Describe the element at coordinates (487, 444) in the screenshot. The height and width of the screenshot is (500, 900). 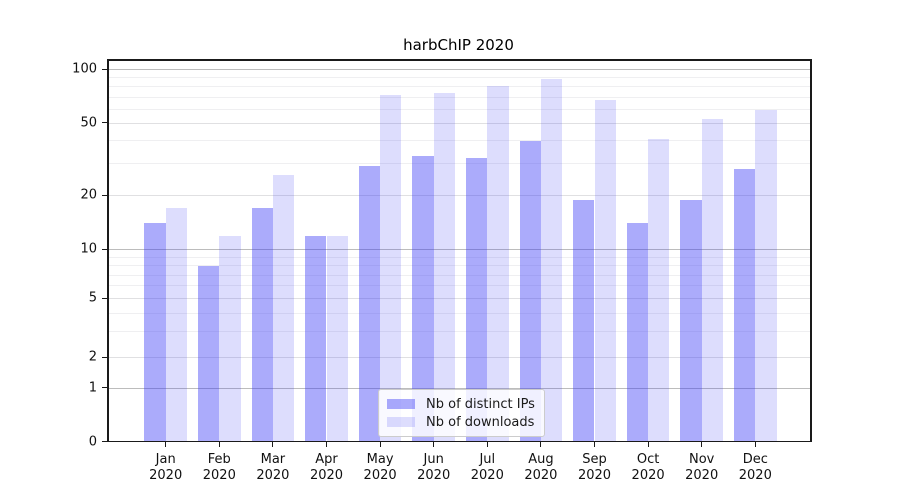
I see `x-tick-mark-jul` at that location.